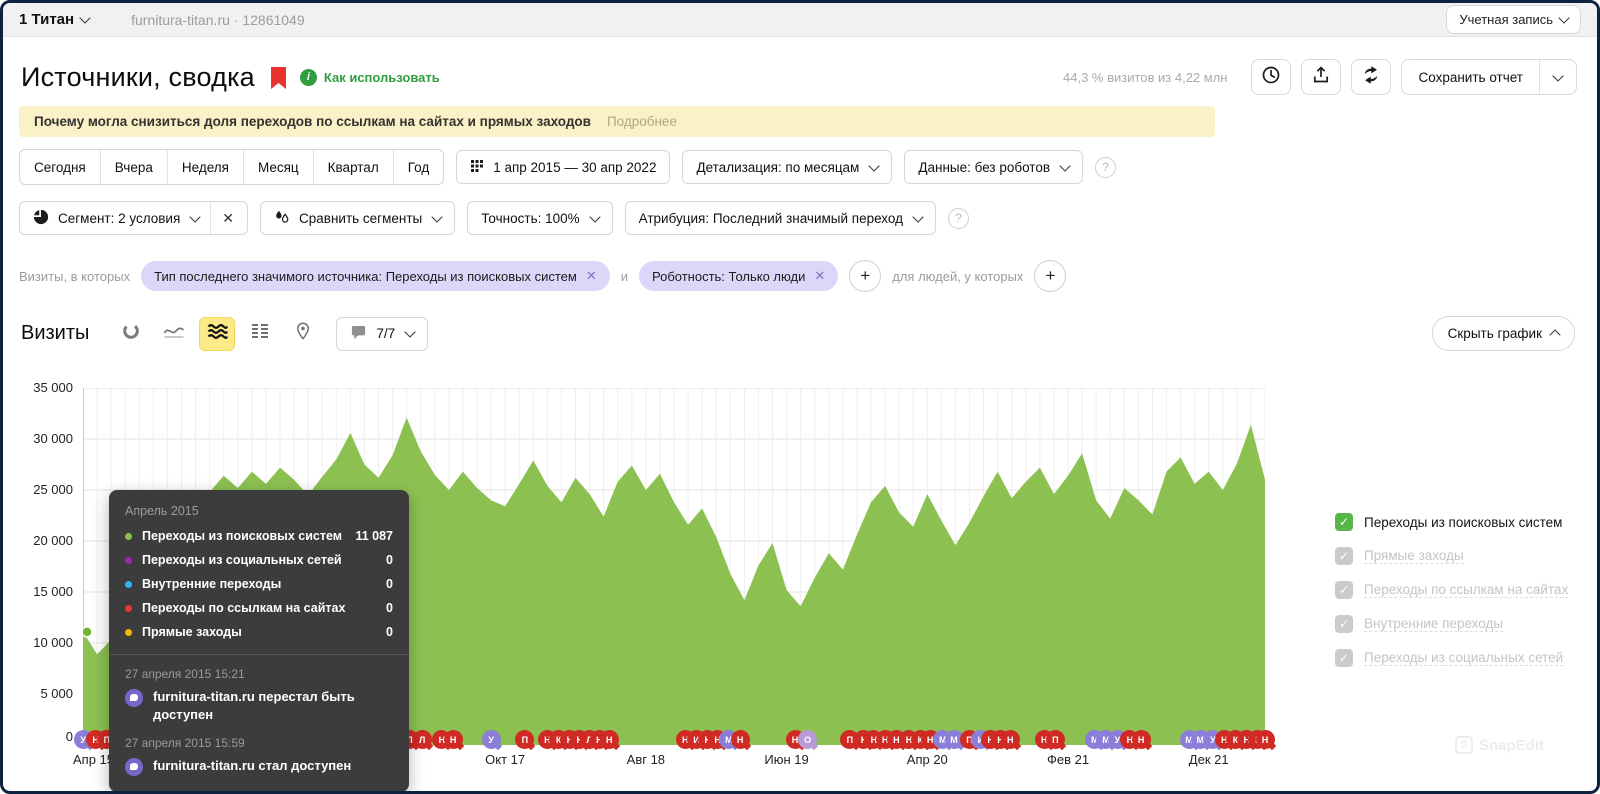 Image resolution: width=1600 pixels, height=794 pixels. Describe the element at coordinates (1050, 276) in the screenshot. I see `add-user-condition-button: +` at that location.